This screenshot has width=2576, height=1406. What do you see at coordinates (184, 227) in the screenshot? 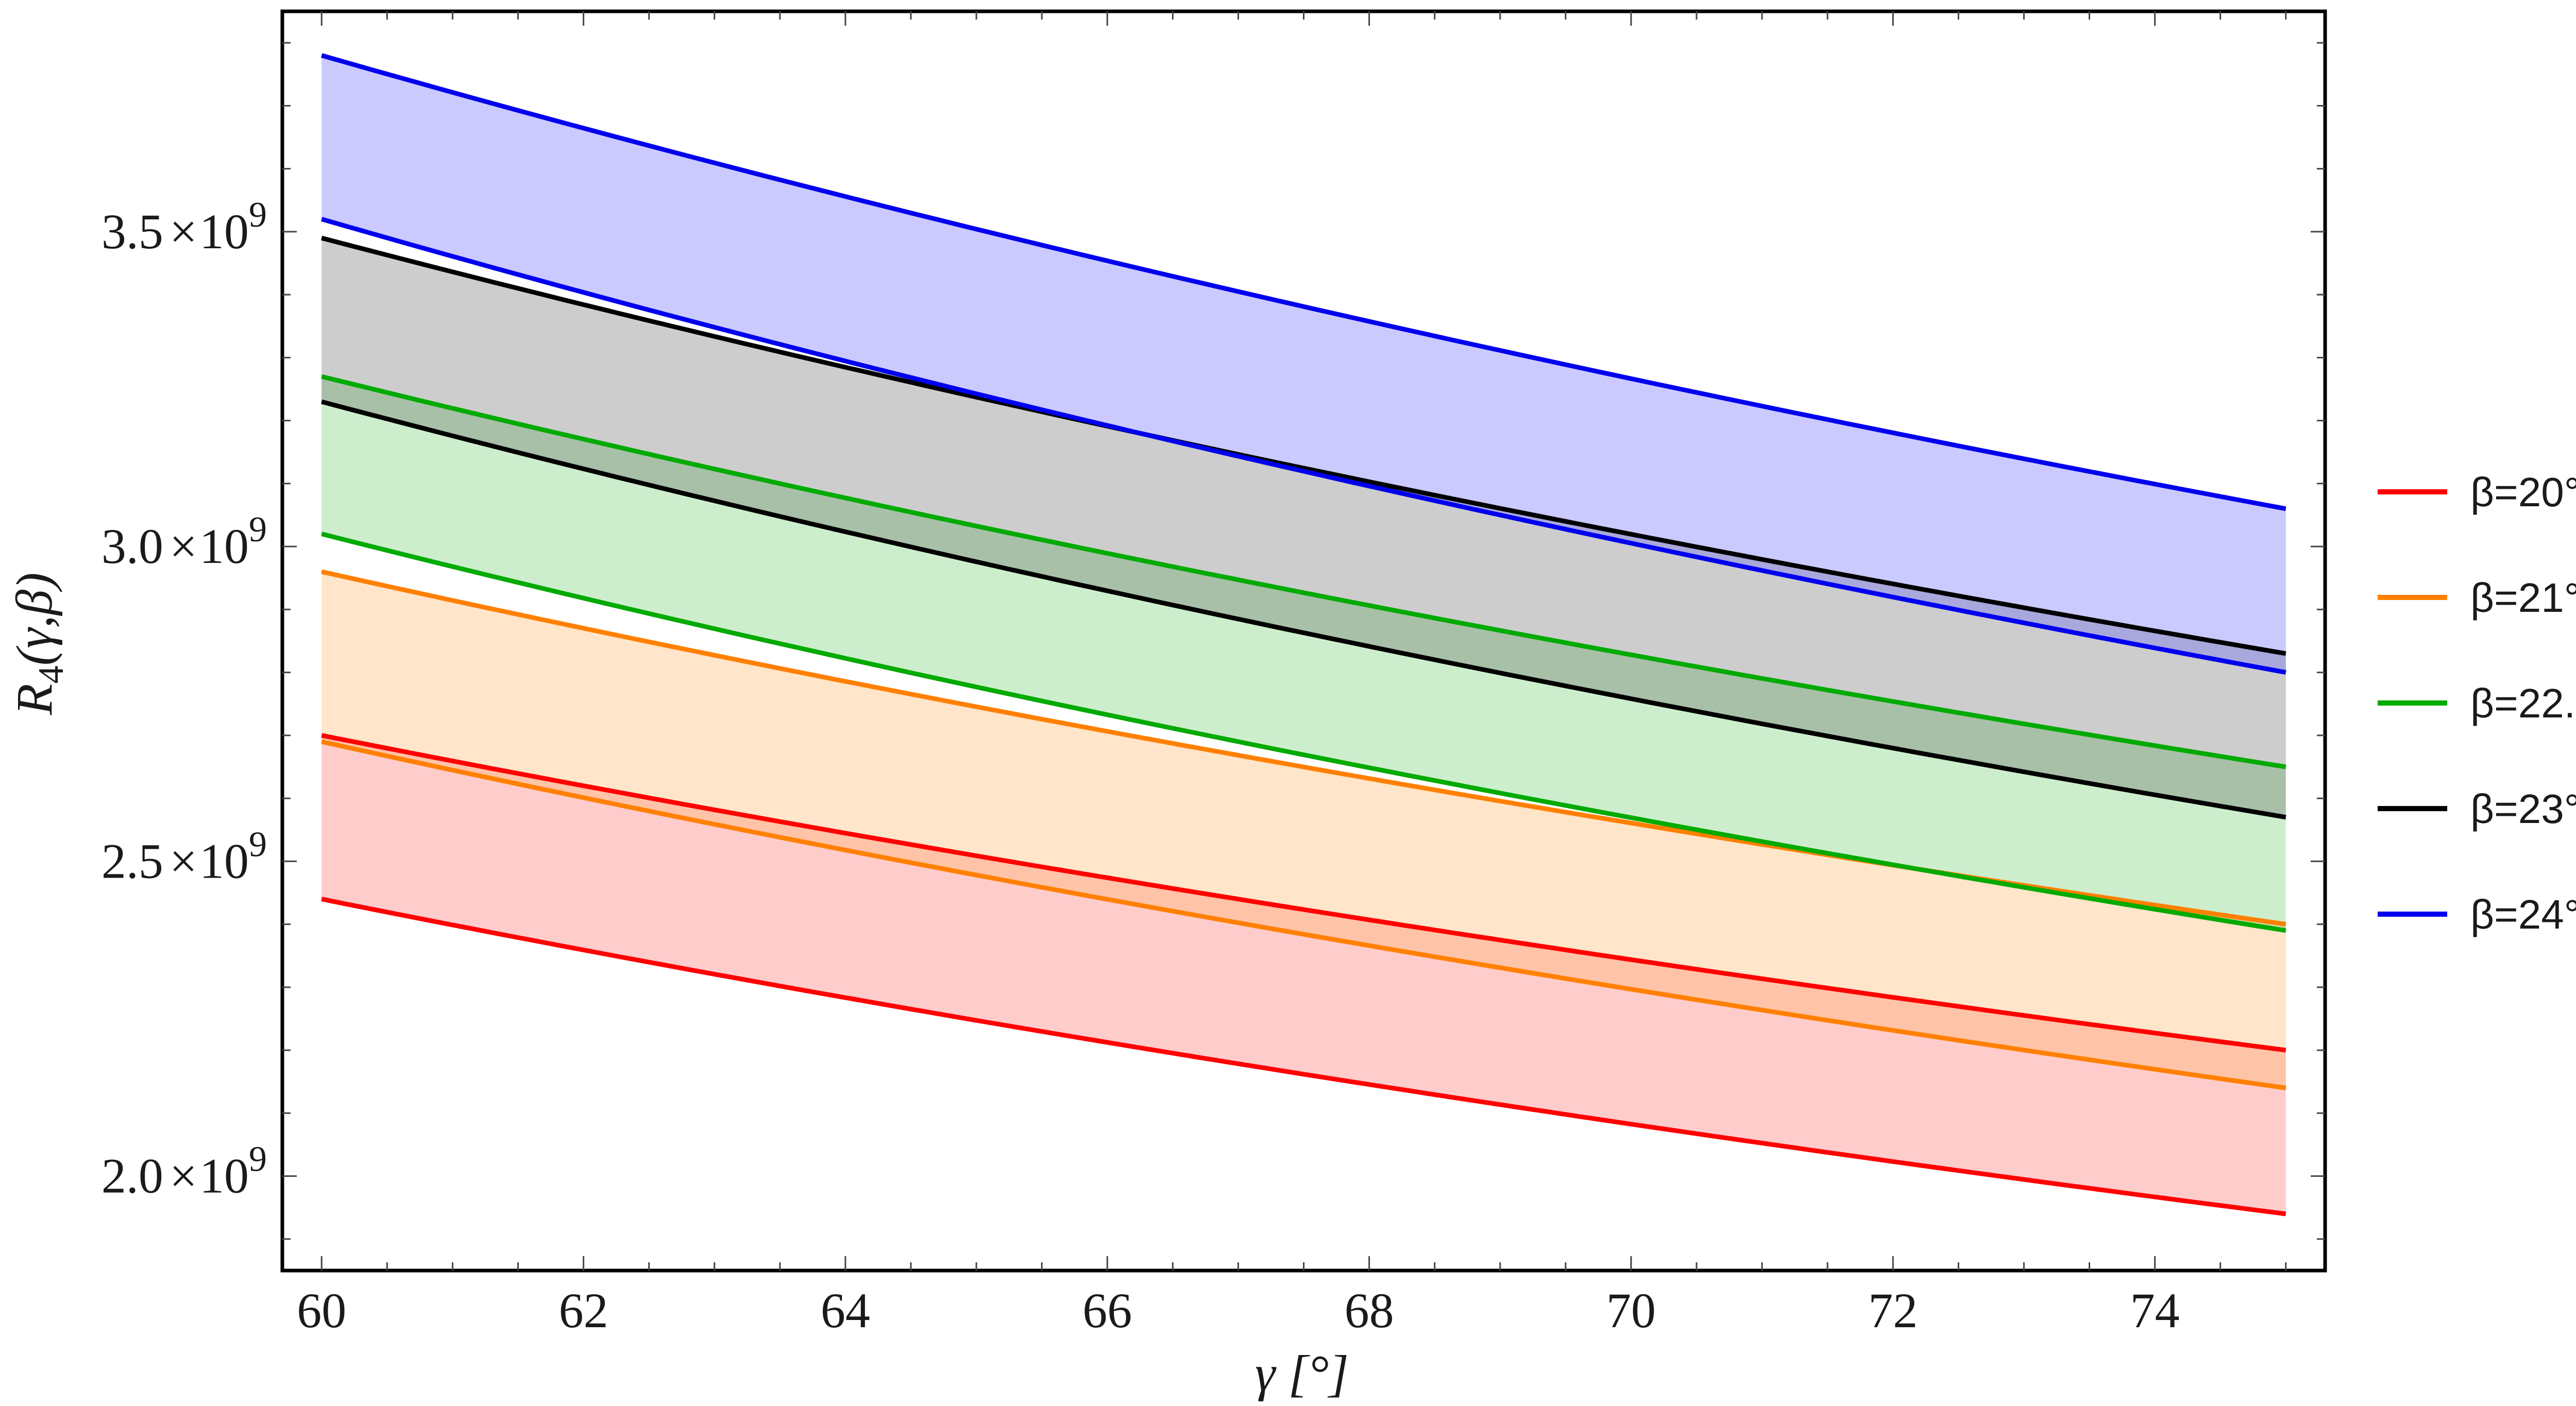
I see `y-tick-label: 3.5 ×10⁹` at bounding box center [184, 227].